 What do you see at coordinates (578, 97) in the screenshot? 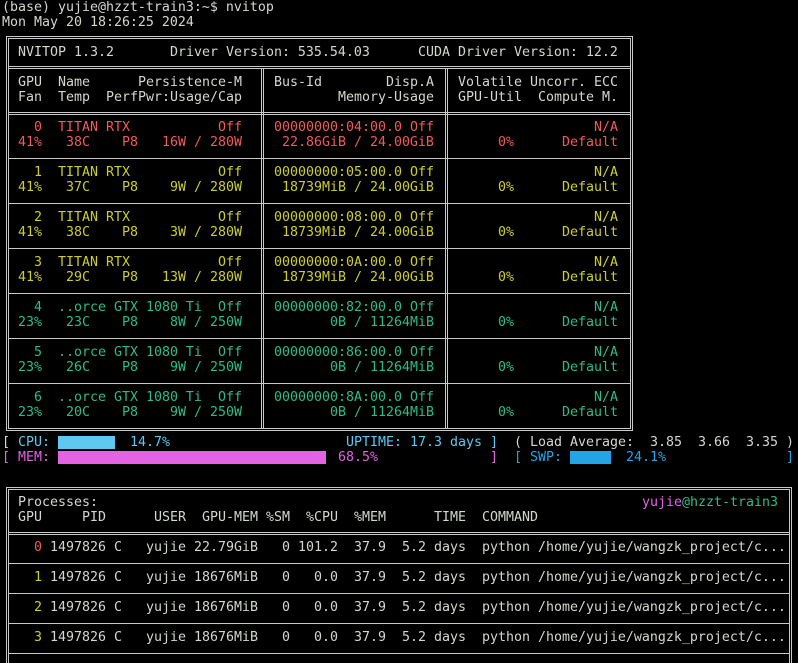
I see `column-header: Compute M.` at bounding box center [578, 97].